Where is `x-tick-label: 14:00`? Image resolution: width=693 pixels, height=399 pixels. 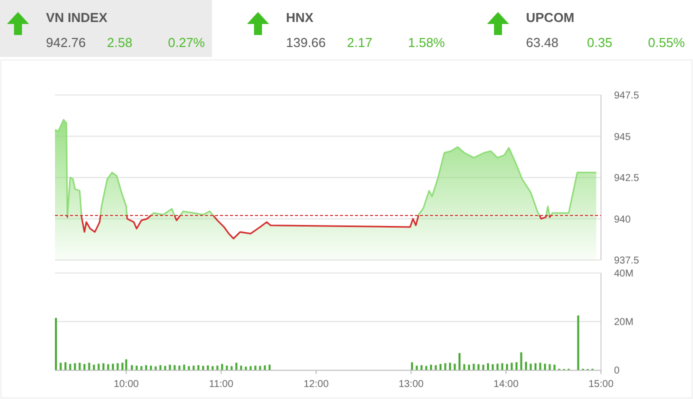
x-tick-label: 14:00 is located at coordinates (506, 384).